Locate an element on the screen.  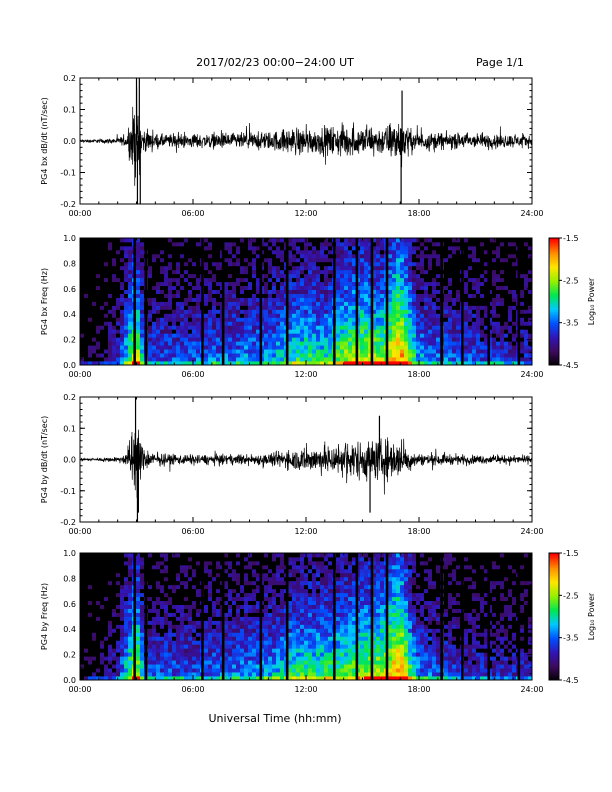
colorbar-segment is located at coordinates (554, 269).